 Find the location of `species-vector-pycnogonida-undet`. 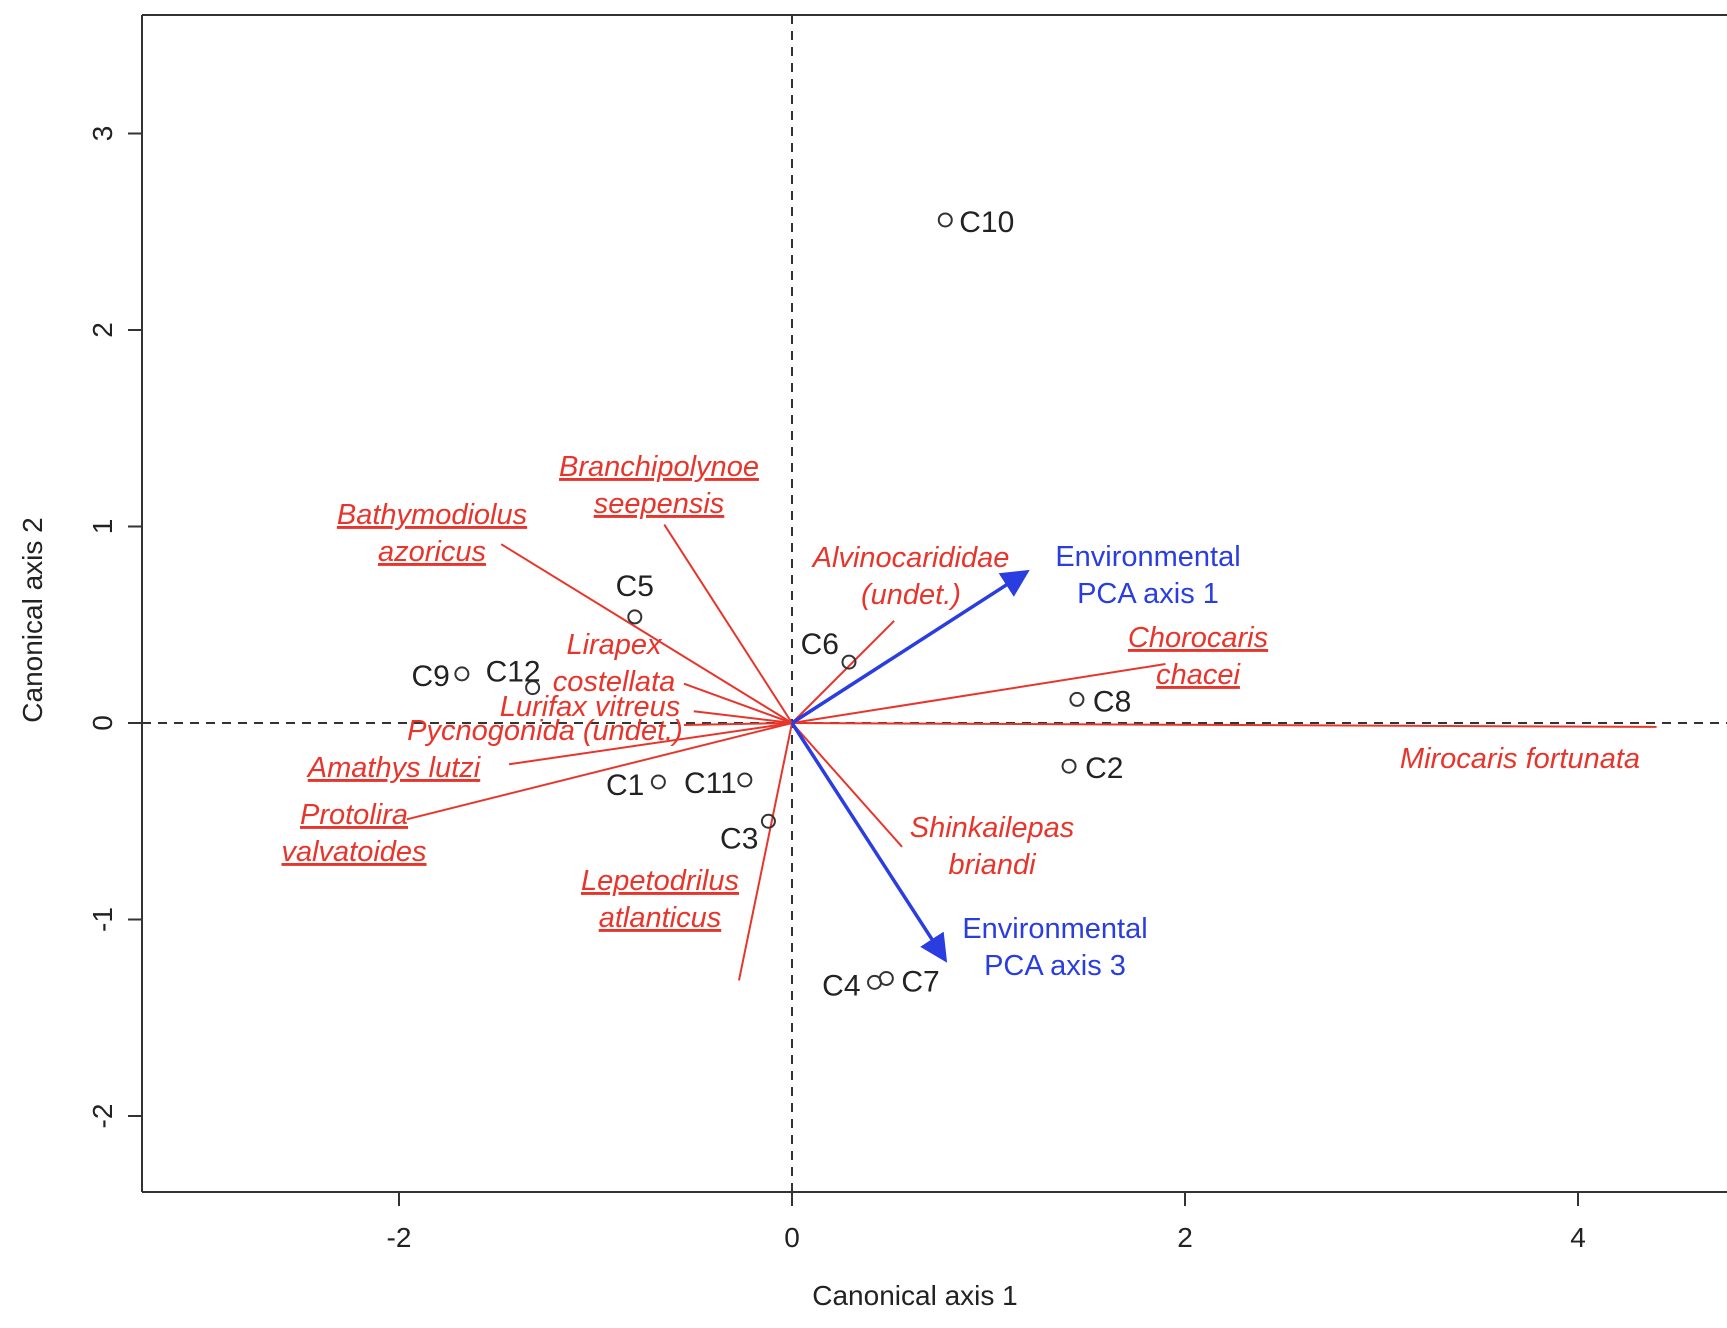

species-vector-pycnogonida-undet is located at coordinates (738, 724).